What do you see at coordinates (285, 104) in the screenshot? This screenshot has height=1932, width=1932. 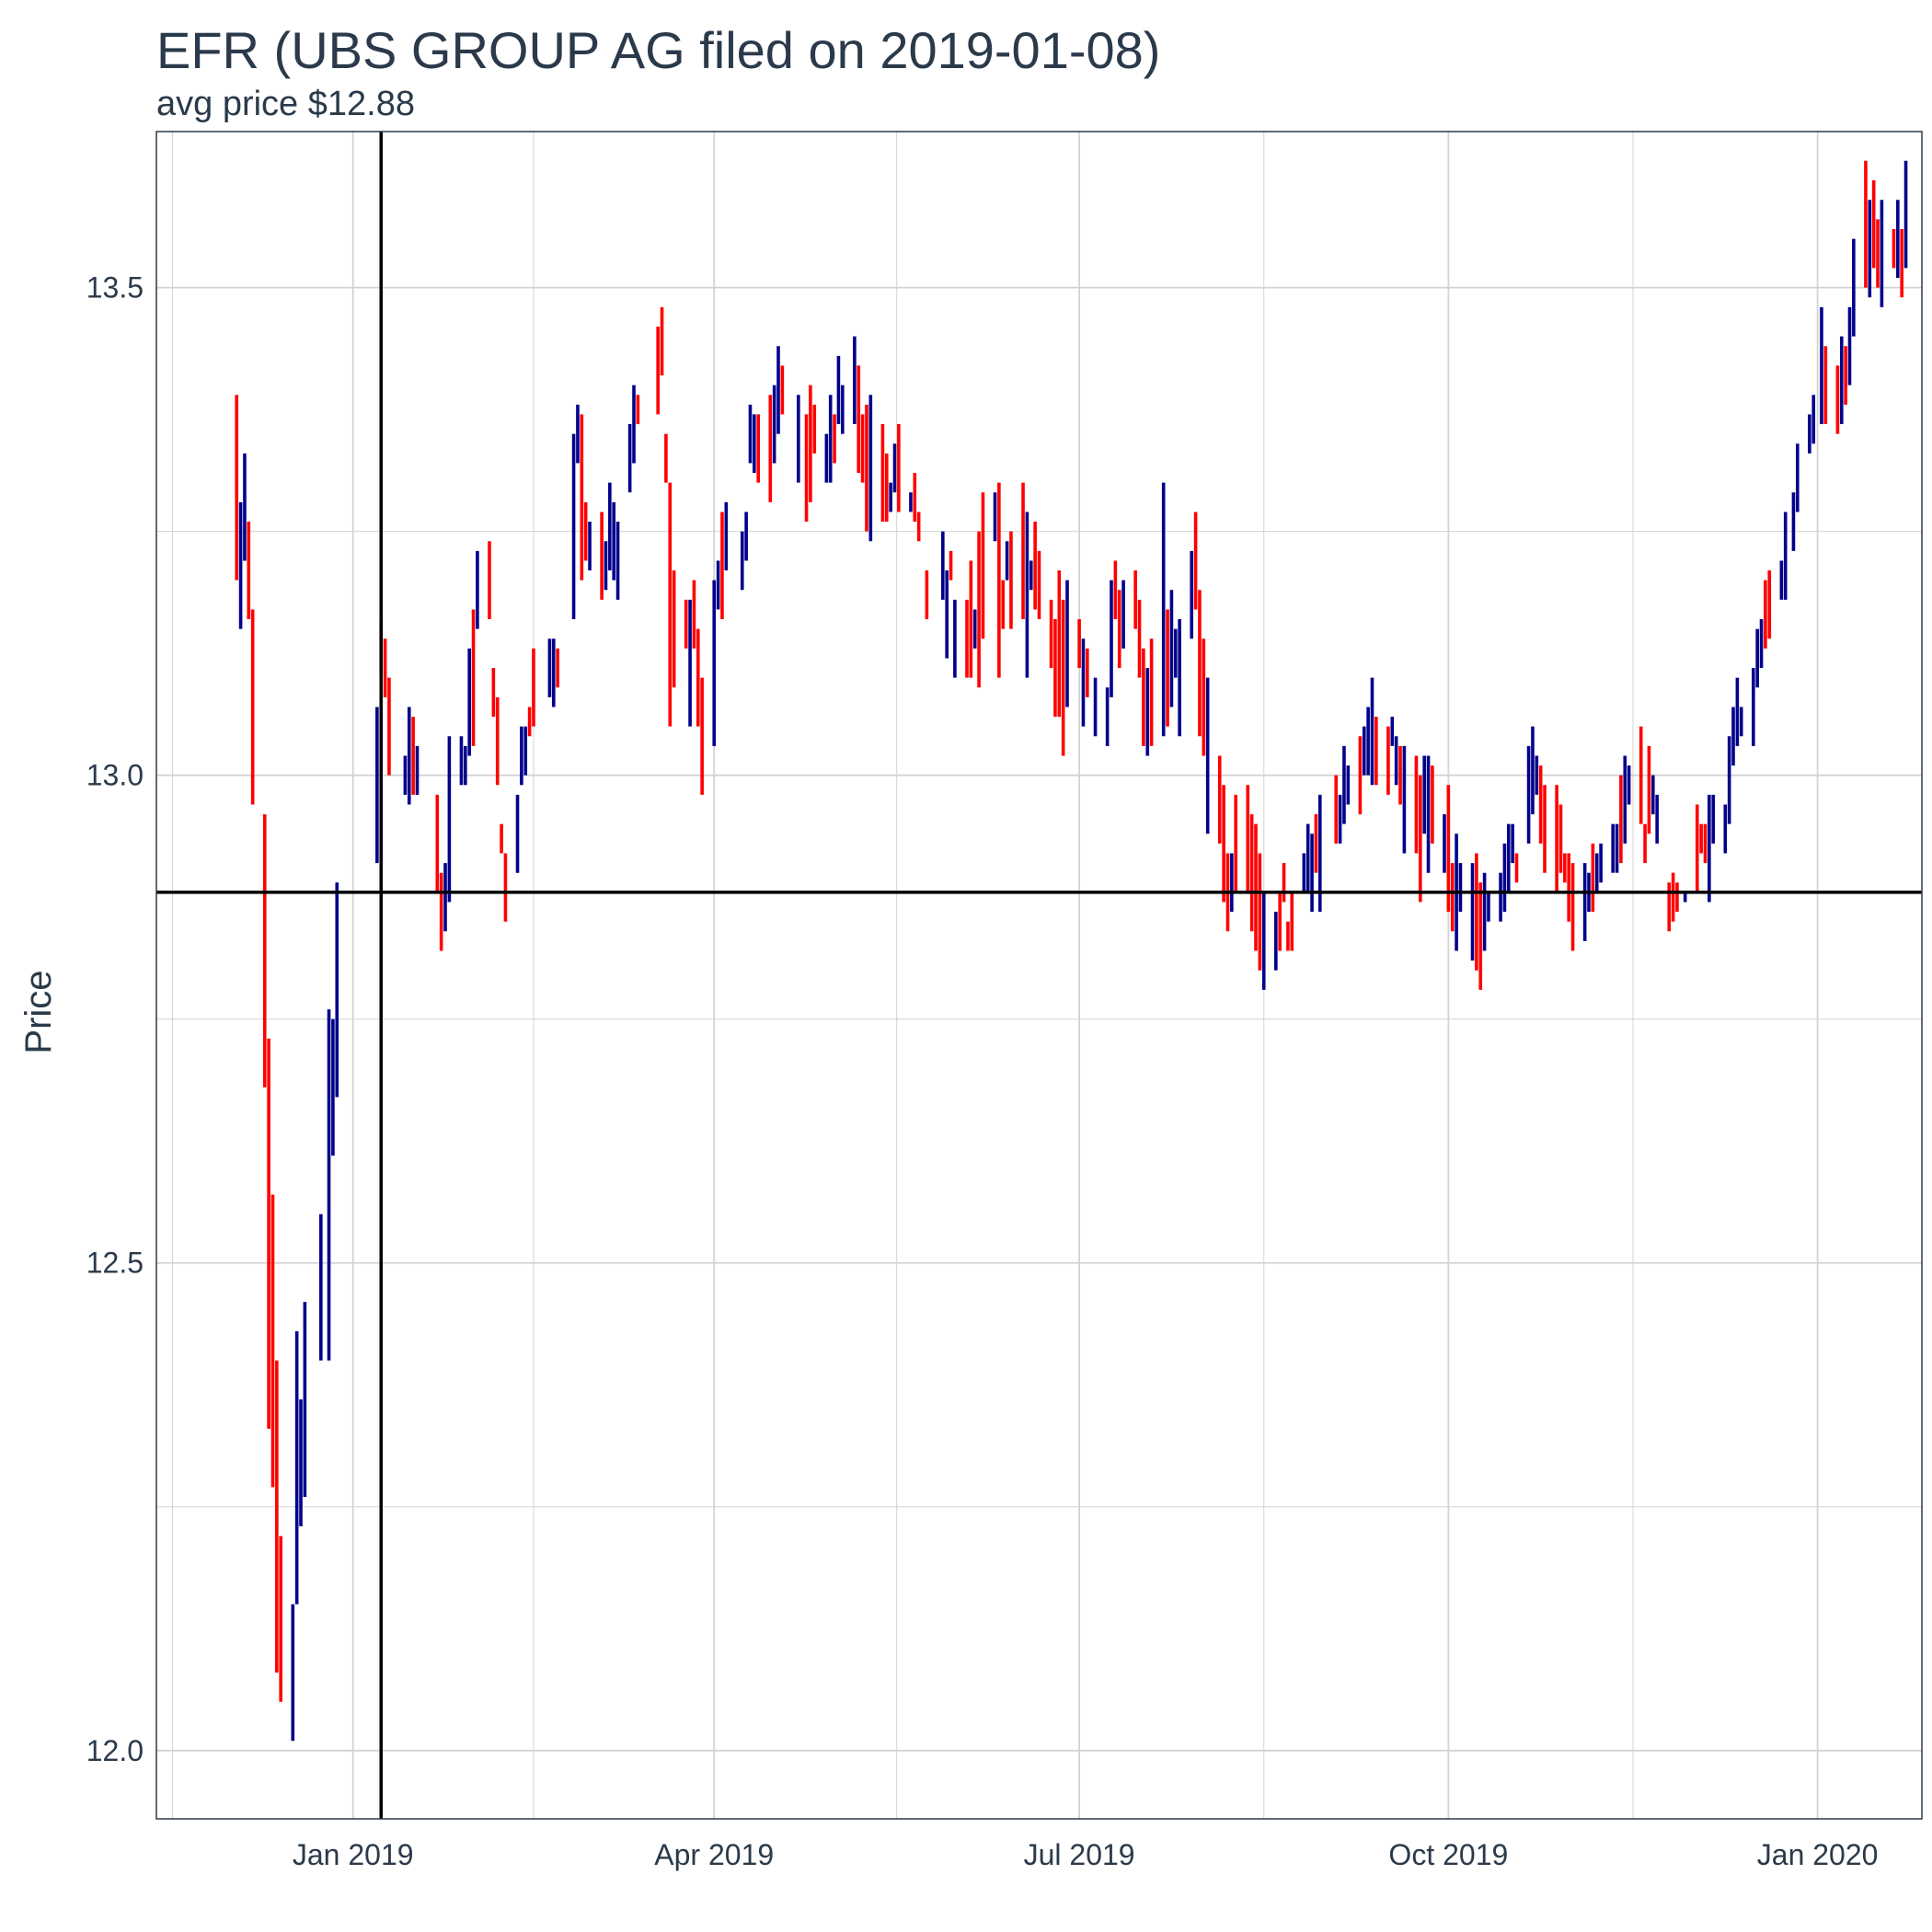 I see `chart-subtitle: avg price $12.88` at bounding box center [285, 104].